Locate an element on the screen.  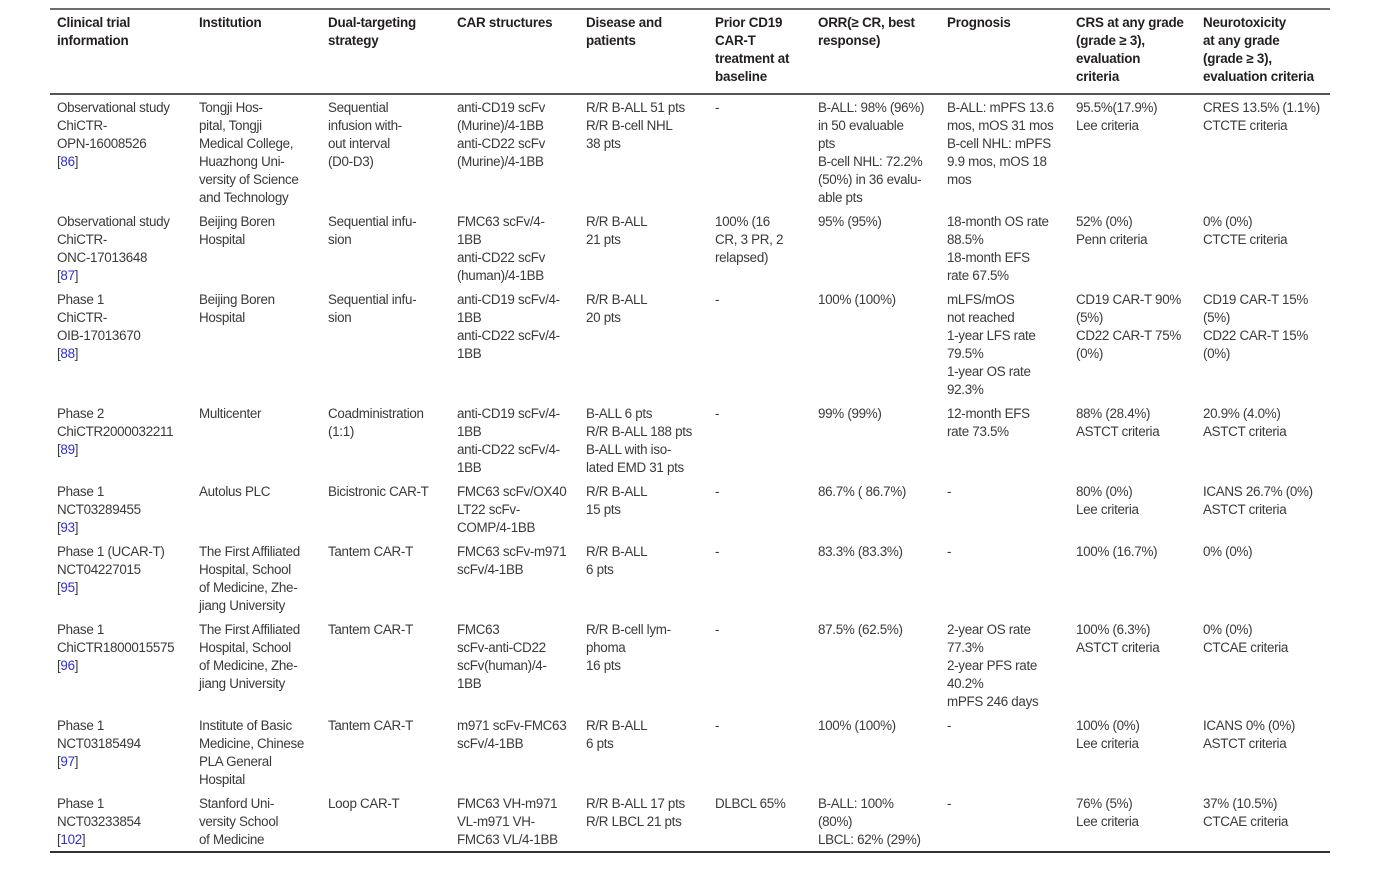
cell-text-line: Lee criteria is located at coordinates (1107, 125).